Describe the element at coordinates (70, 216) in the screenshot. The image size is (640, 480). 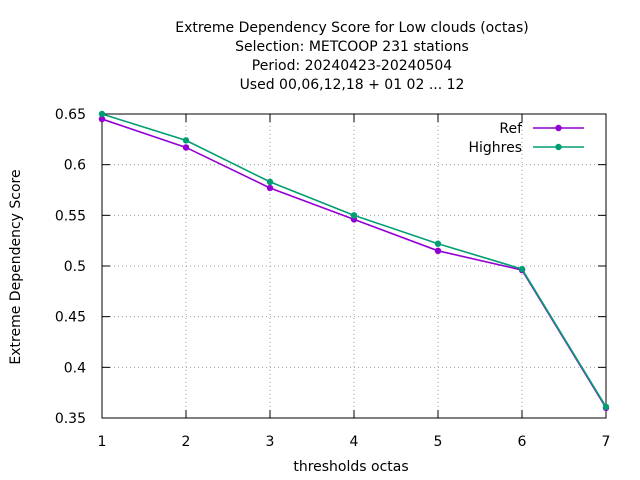
I see `y-tick-label: 0.55` at that location.